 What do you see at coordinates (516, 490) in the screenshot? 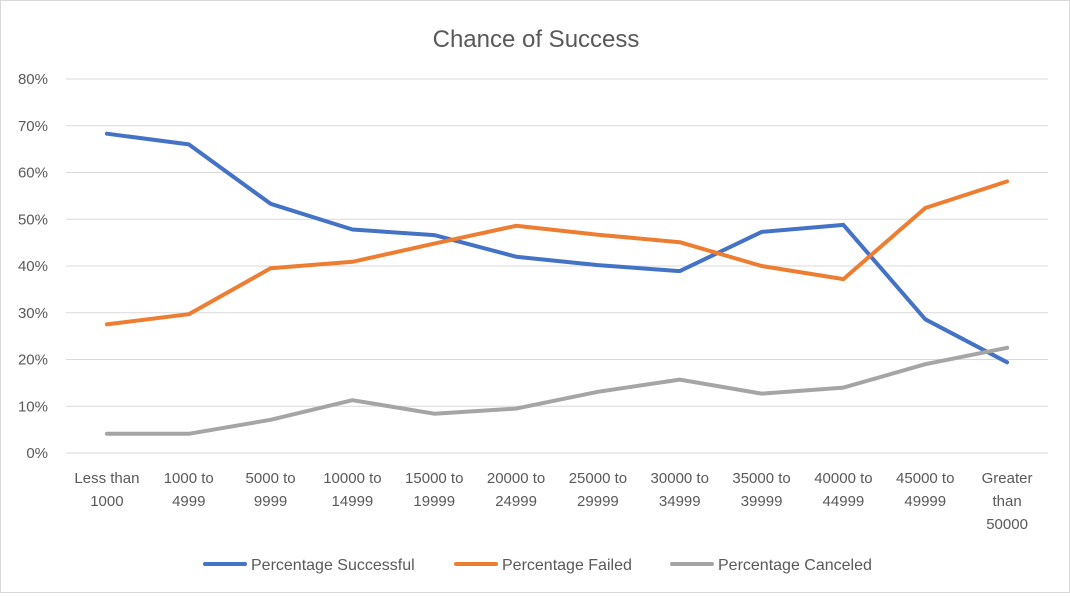
I see `x-tick-label: 20000 to 24999` at bounding box center [516, 490].